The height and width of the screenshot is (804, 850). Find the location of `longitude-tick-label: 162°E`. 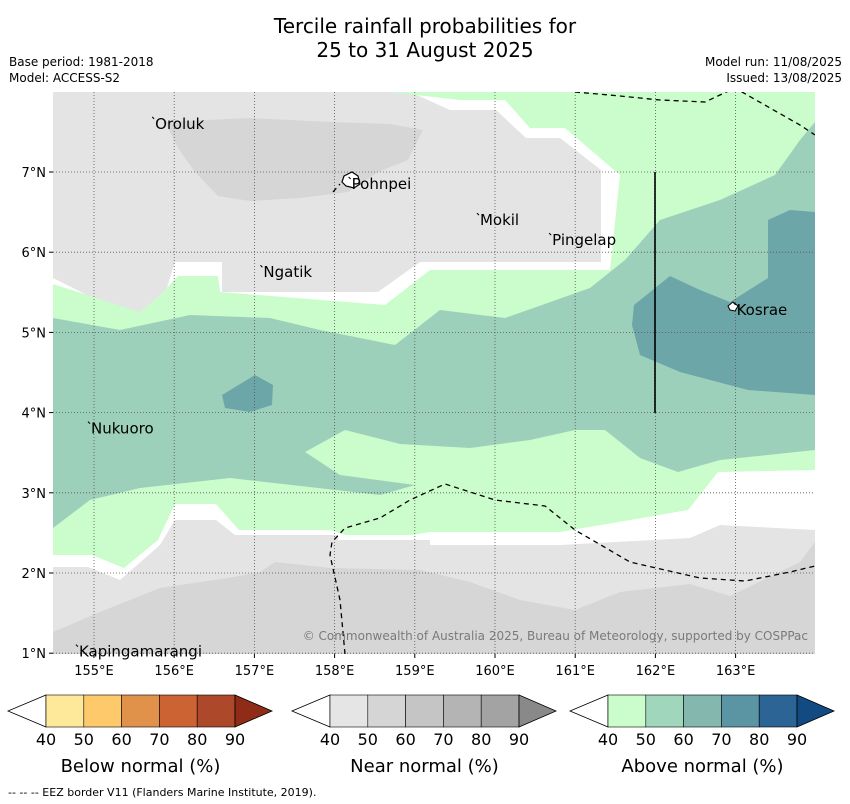

longitude-tick-label: 162°E is located at coordinates (656, 671).